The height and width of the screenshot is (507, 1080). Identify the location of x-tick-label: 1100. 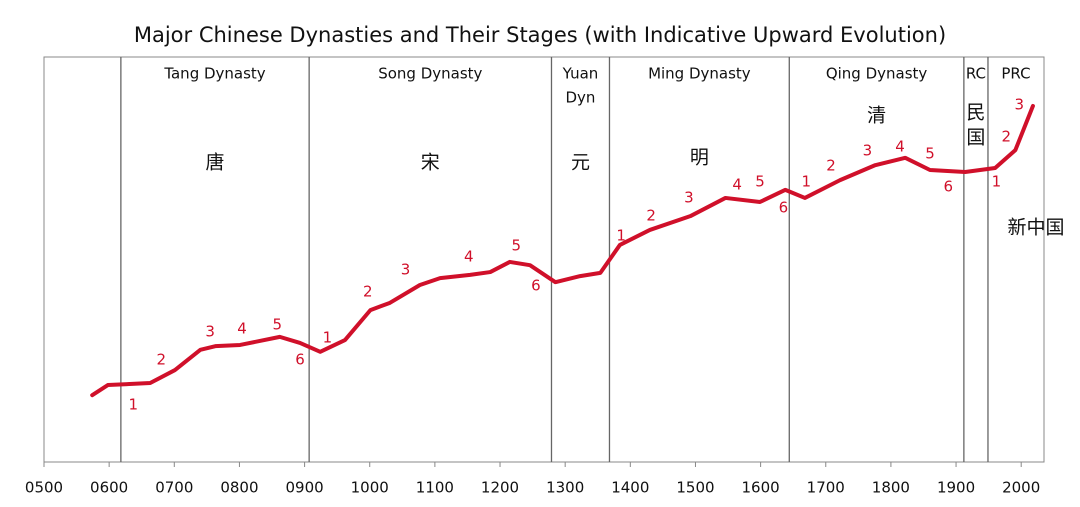
(435, 488).